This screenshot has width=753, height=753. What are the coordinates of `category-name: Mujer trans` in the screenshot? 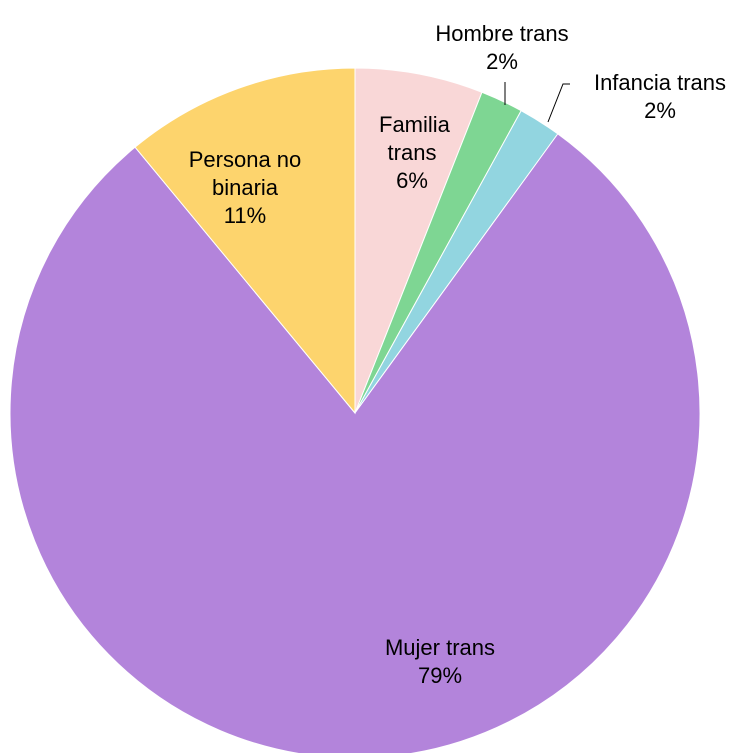 It's located at (440, 647).